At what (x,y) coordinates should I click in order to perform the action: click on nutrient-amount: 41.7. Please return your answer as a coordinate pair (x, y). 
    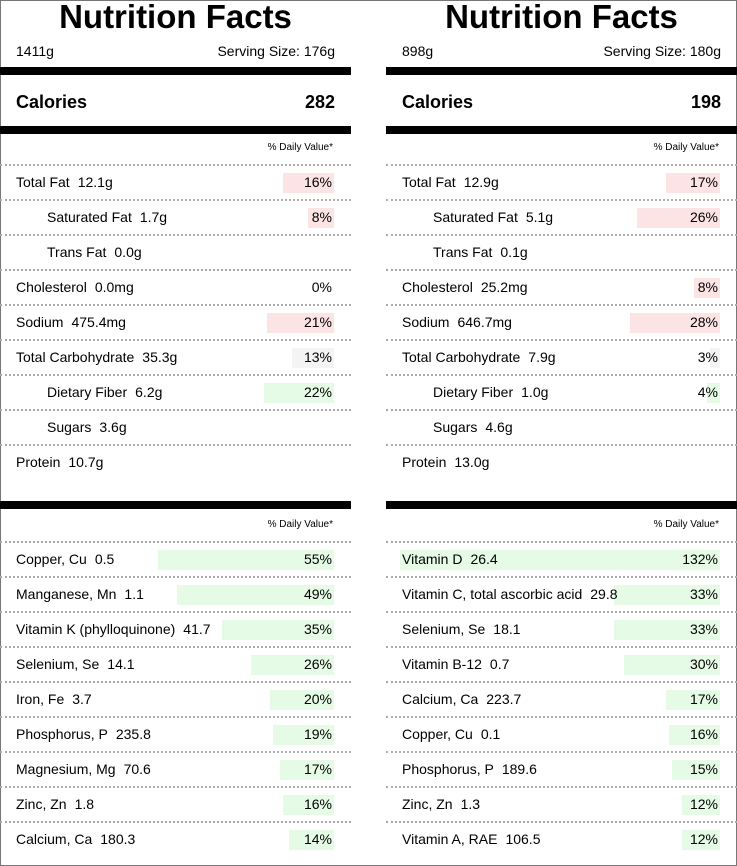
    Looking at the image, I should click on (197, 629).